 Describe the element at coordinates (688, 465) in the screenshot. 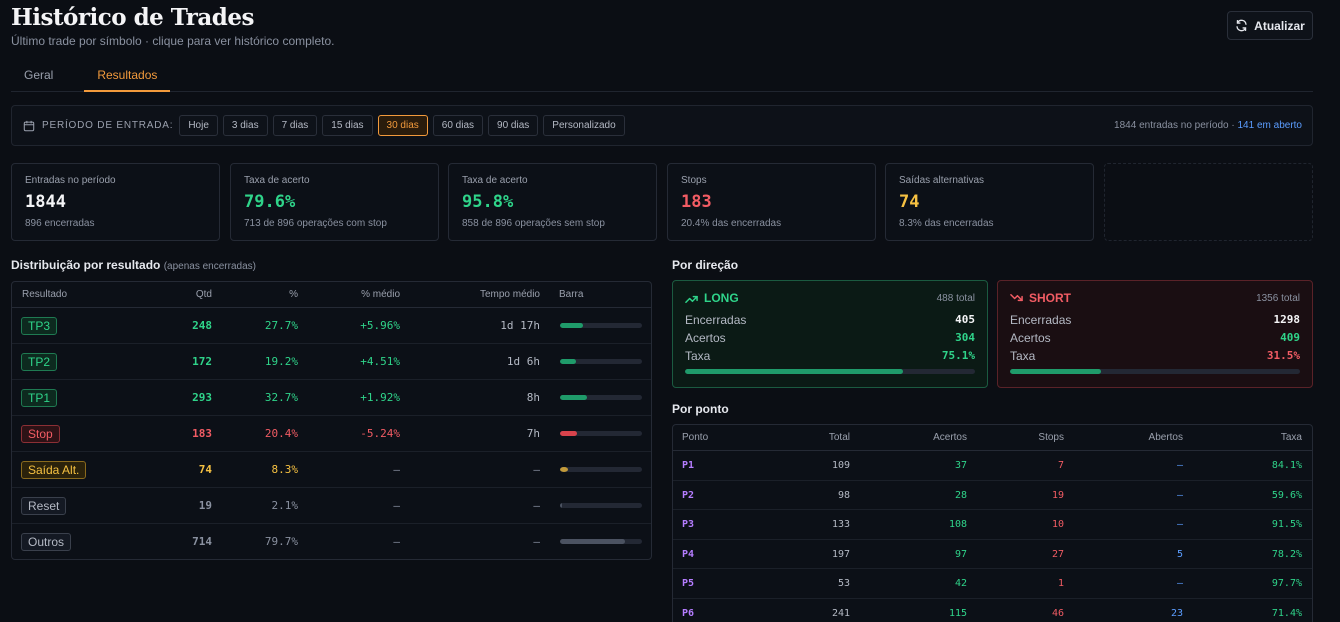

I see `point-cell: P1` at that location.